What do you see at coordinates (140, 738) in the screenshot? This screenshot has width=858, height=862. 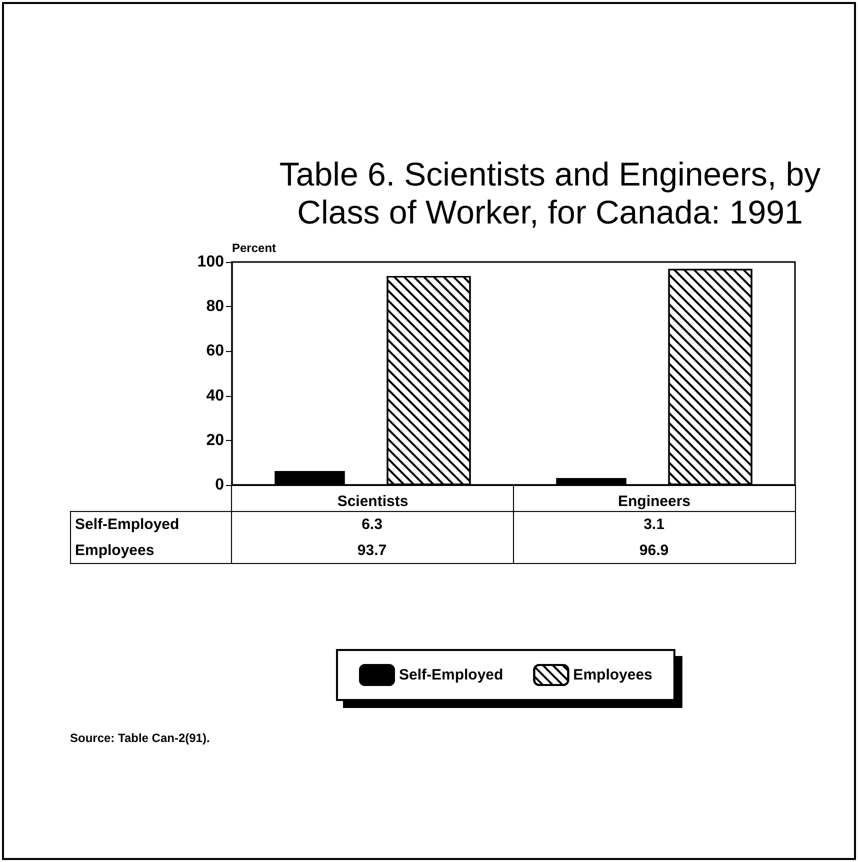 I see `source-note: Source: Table Can-2(91).` at bounding box center [140, 738].